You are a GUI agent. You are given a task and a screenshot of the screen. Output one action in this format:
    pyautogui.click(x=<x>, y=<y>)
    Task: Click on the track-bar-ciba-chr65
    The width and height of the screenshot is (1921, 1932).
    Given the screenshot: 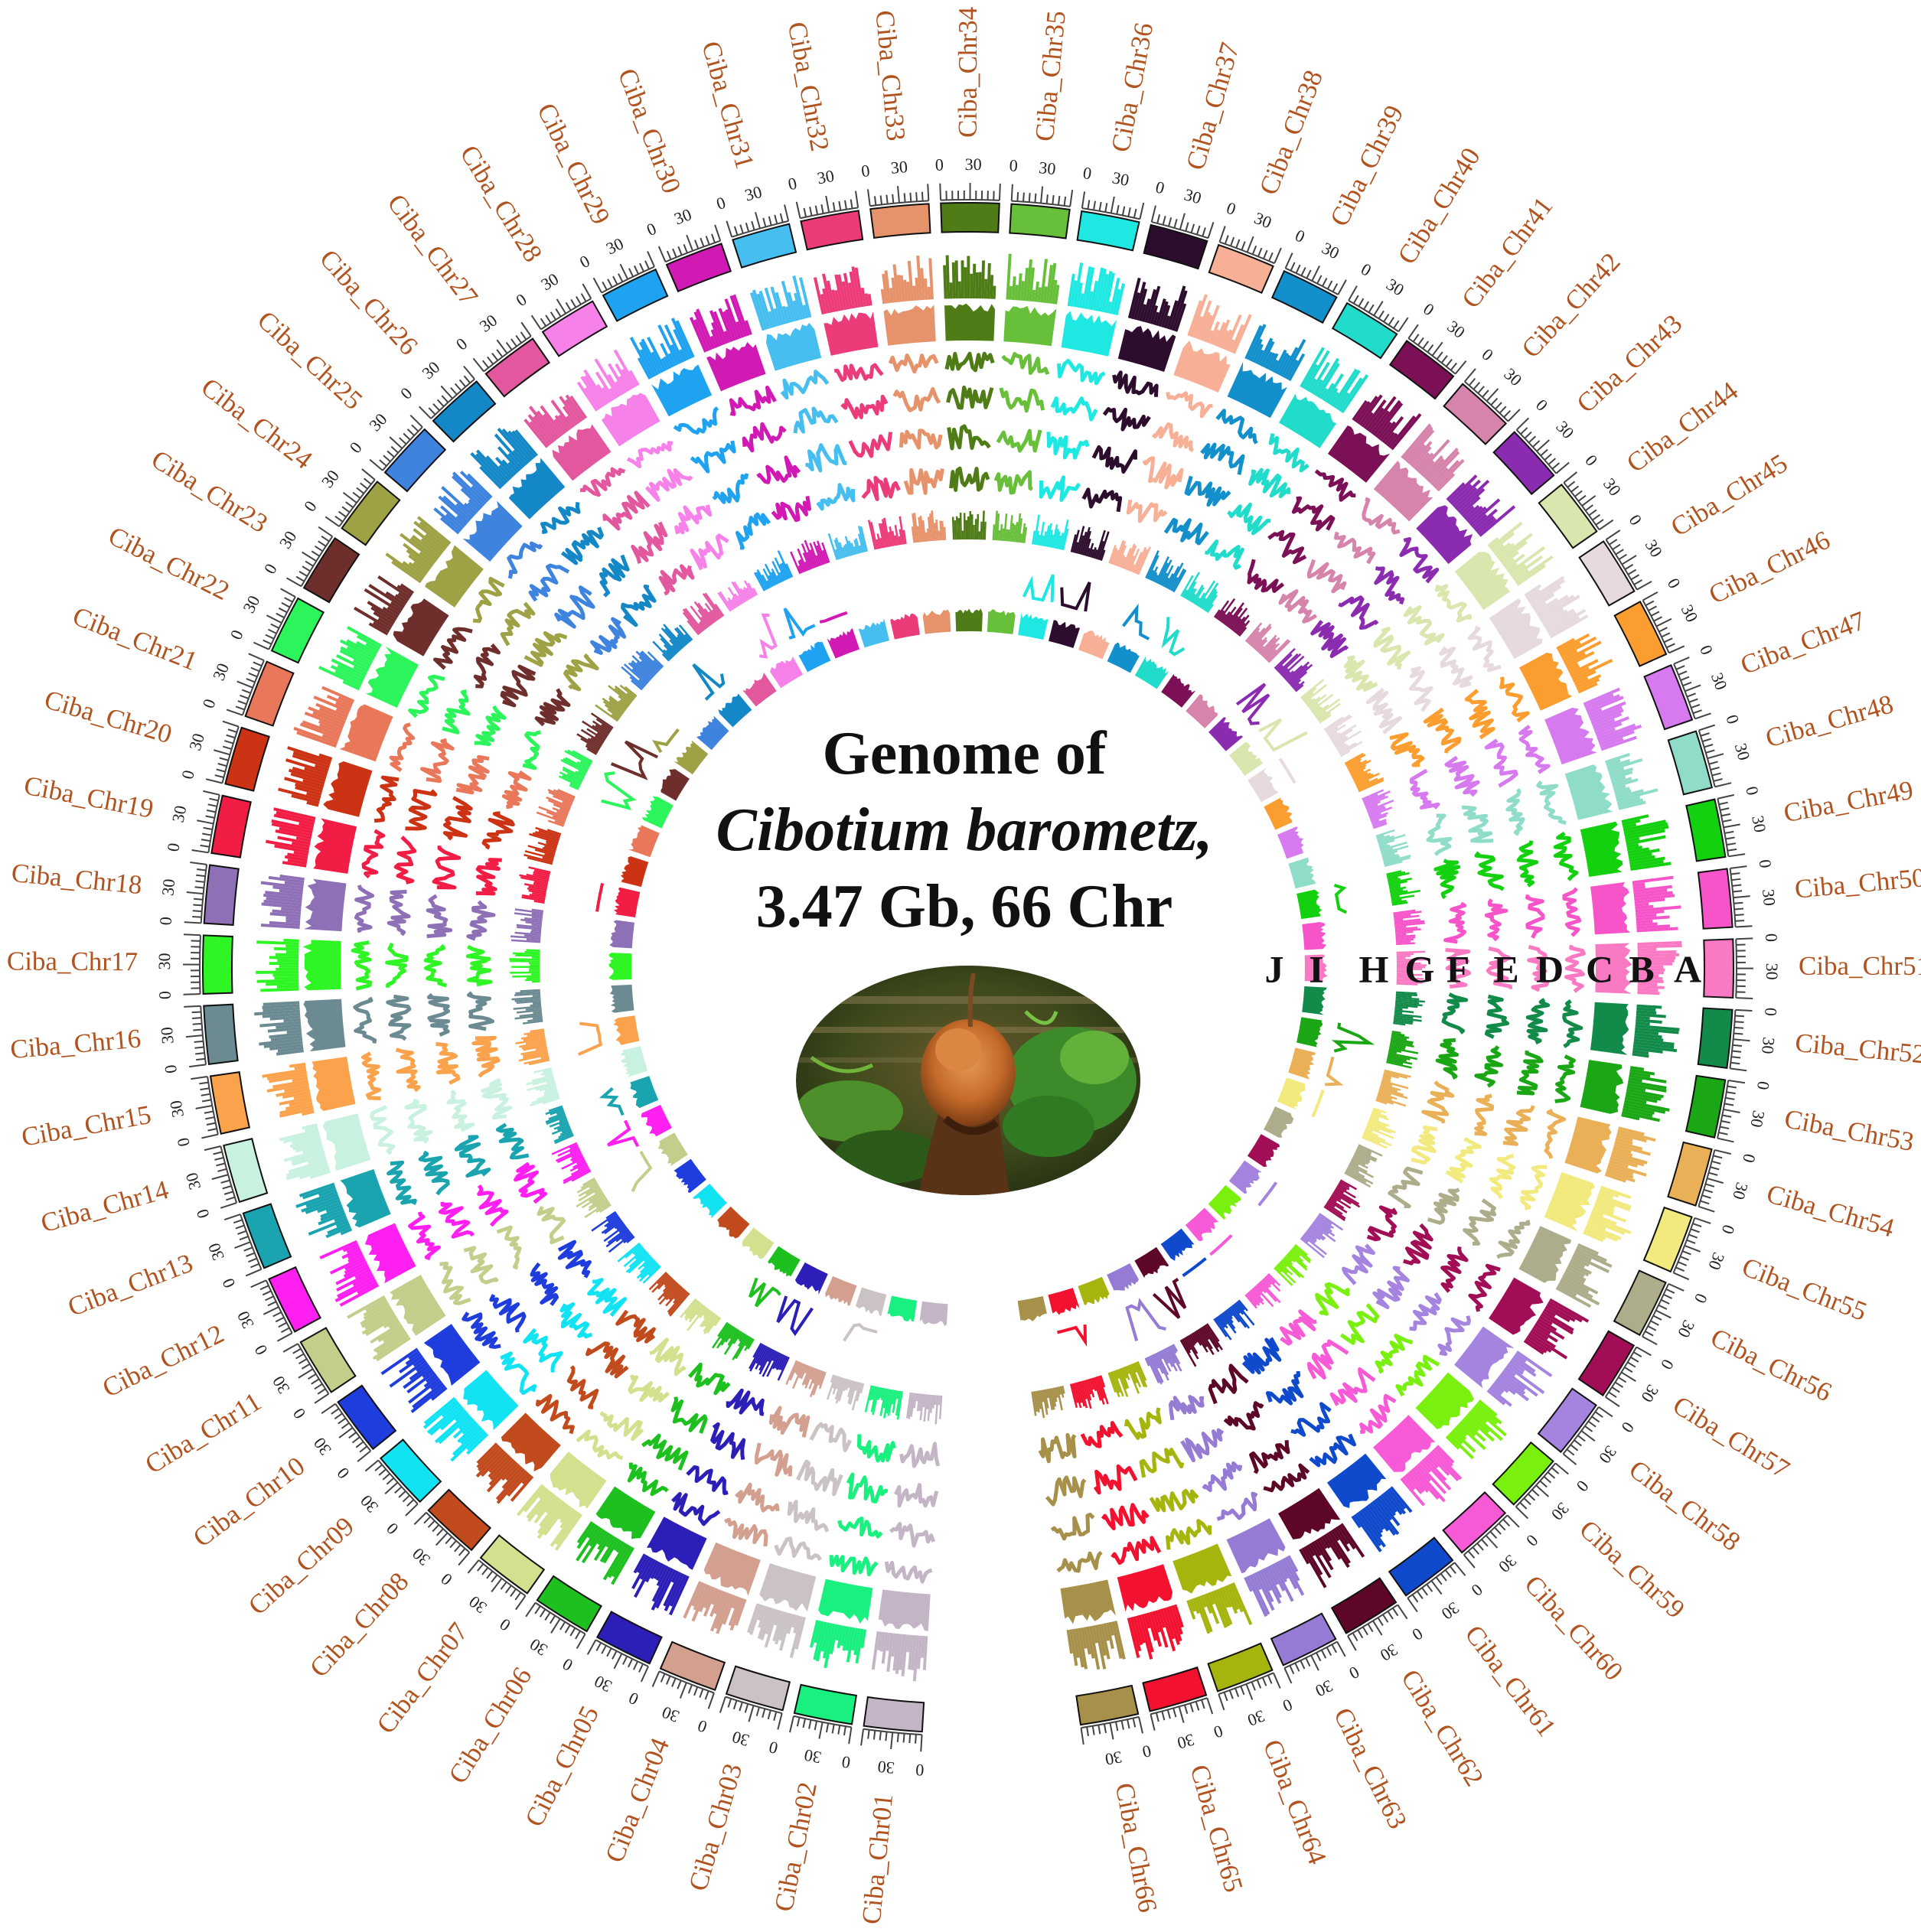 What is the action you would take?
    pyautogui.click(x=1087, y=1394)
    